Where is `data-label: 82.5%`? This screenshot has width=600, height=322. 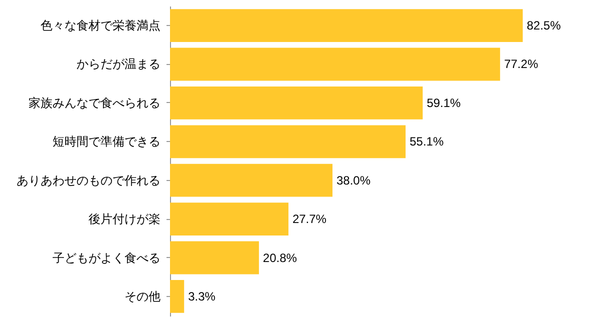 data-label: 82.5% is located at coordinates (544, 25).